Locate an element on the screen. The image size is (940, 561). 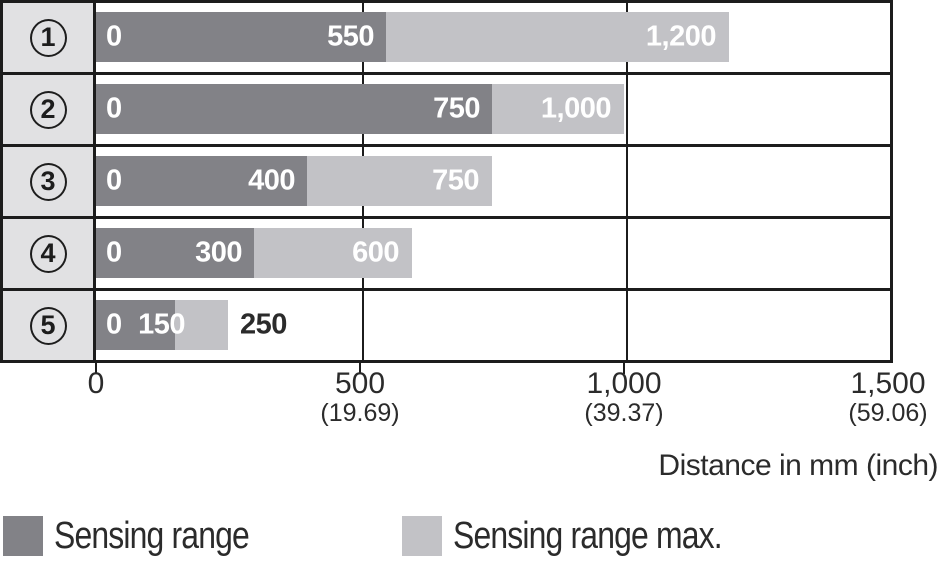
chart-row-5: 5 0 150 250 is located at coordinates (446, 327).